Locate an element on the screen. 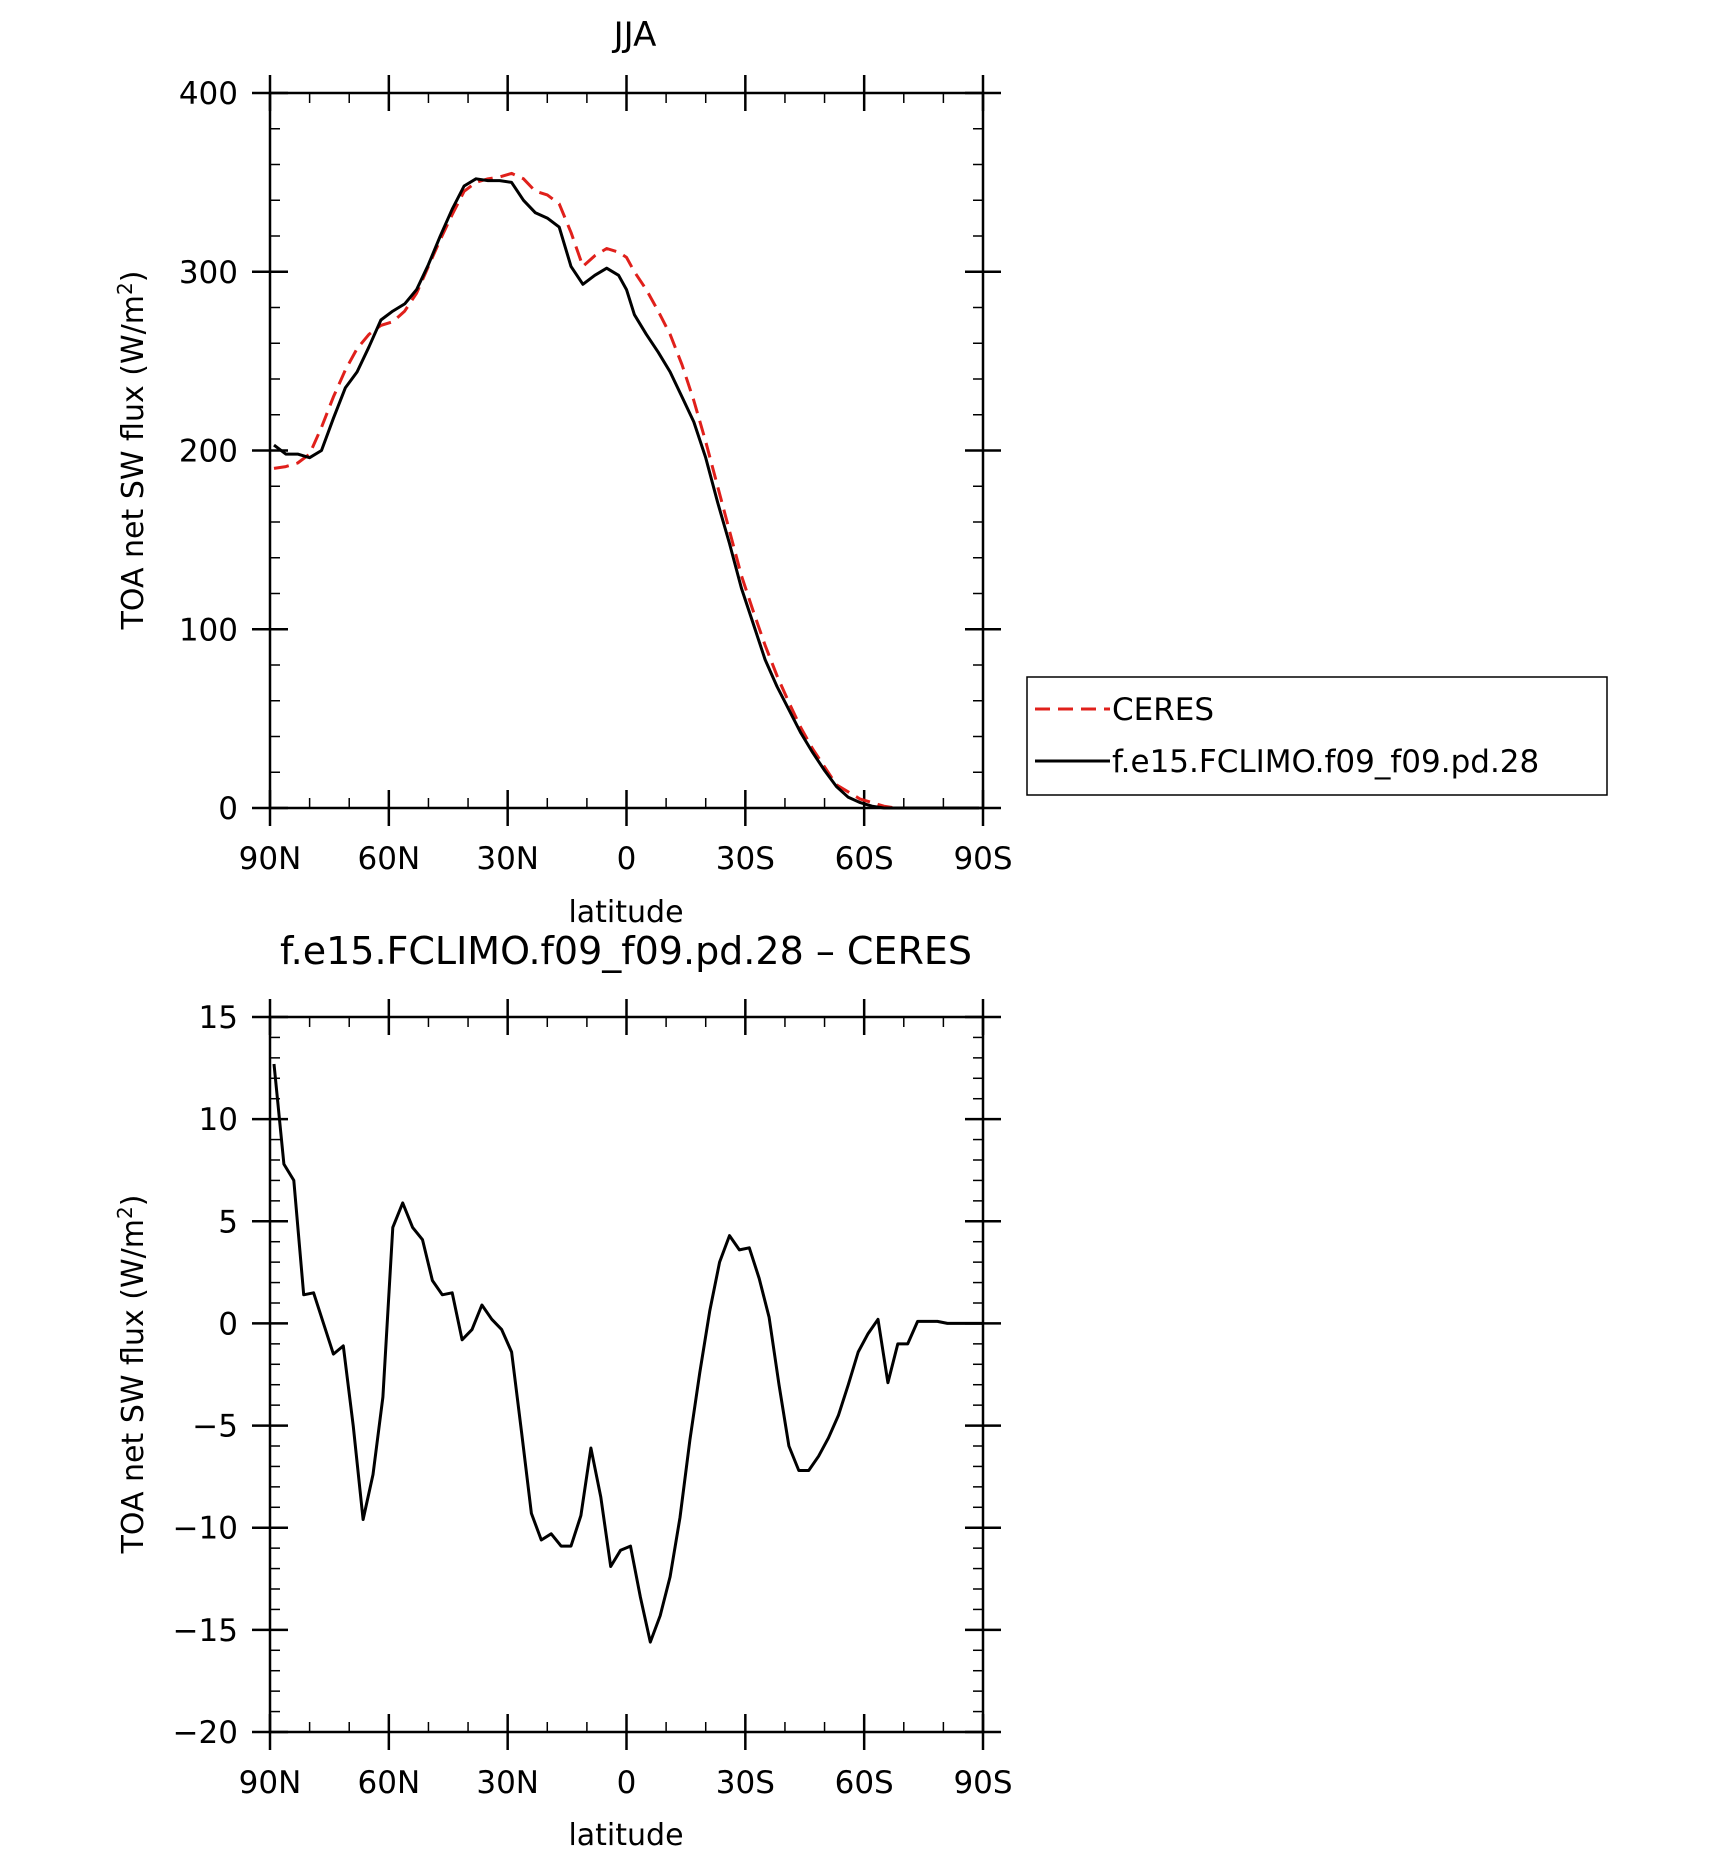 This screenshot has width=1710, height=1850. chart-title: JJA is located at coordinates (634, 35).